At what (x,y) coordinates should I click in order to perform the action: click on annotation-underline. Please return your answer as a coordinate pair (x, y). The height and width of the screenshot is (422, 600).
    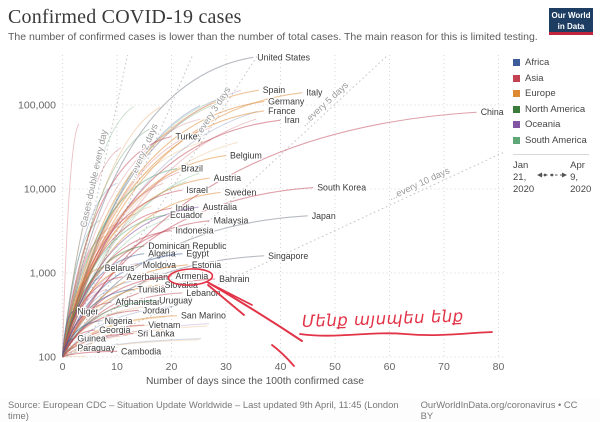
    Looking at the image, I should click on (396, 334).